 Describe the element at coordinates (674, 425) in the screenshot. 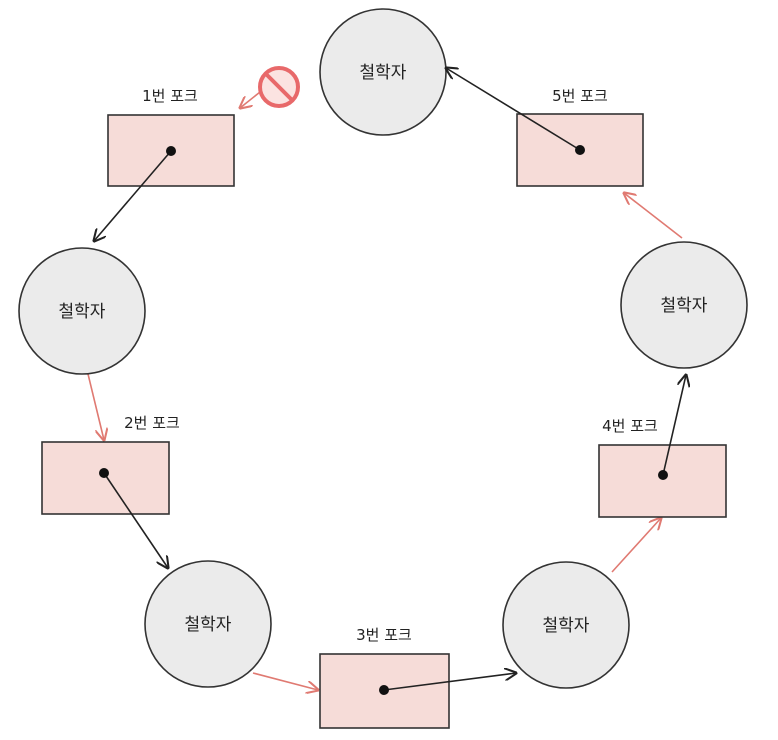

I see `arrow-fork-4-to-p-right` at that location.